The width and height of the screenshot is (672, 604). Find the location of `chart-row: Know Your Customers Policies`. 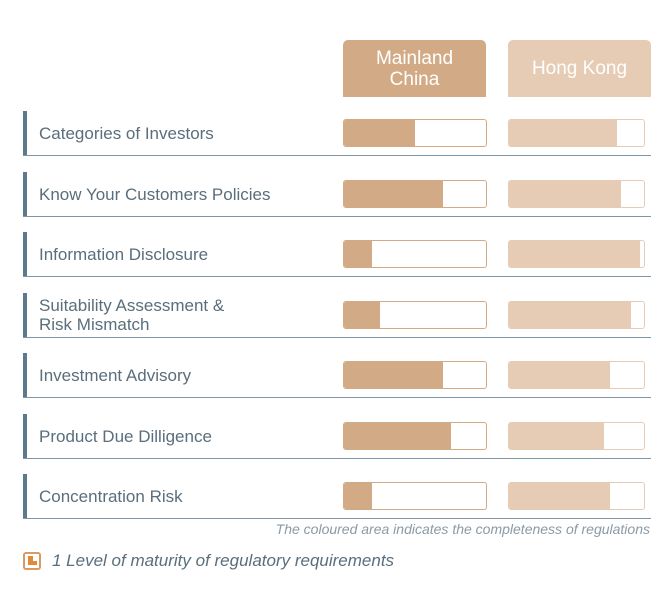

chart-row: Know Your Customers Policies is located at coordinates (337, 194).